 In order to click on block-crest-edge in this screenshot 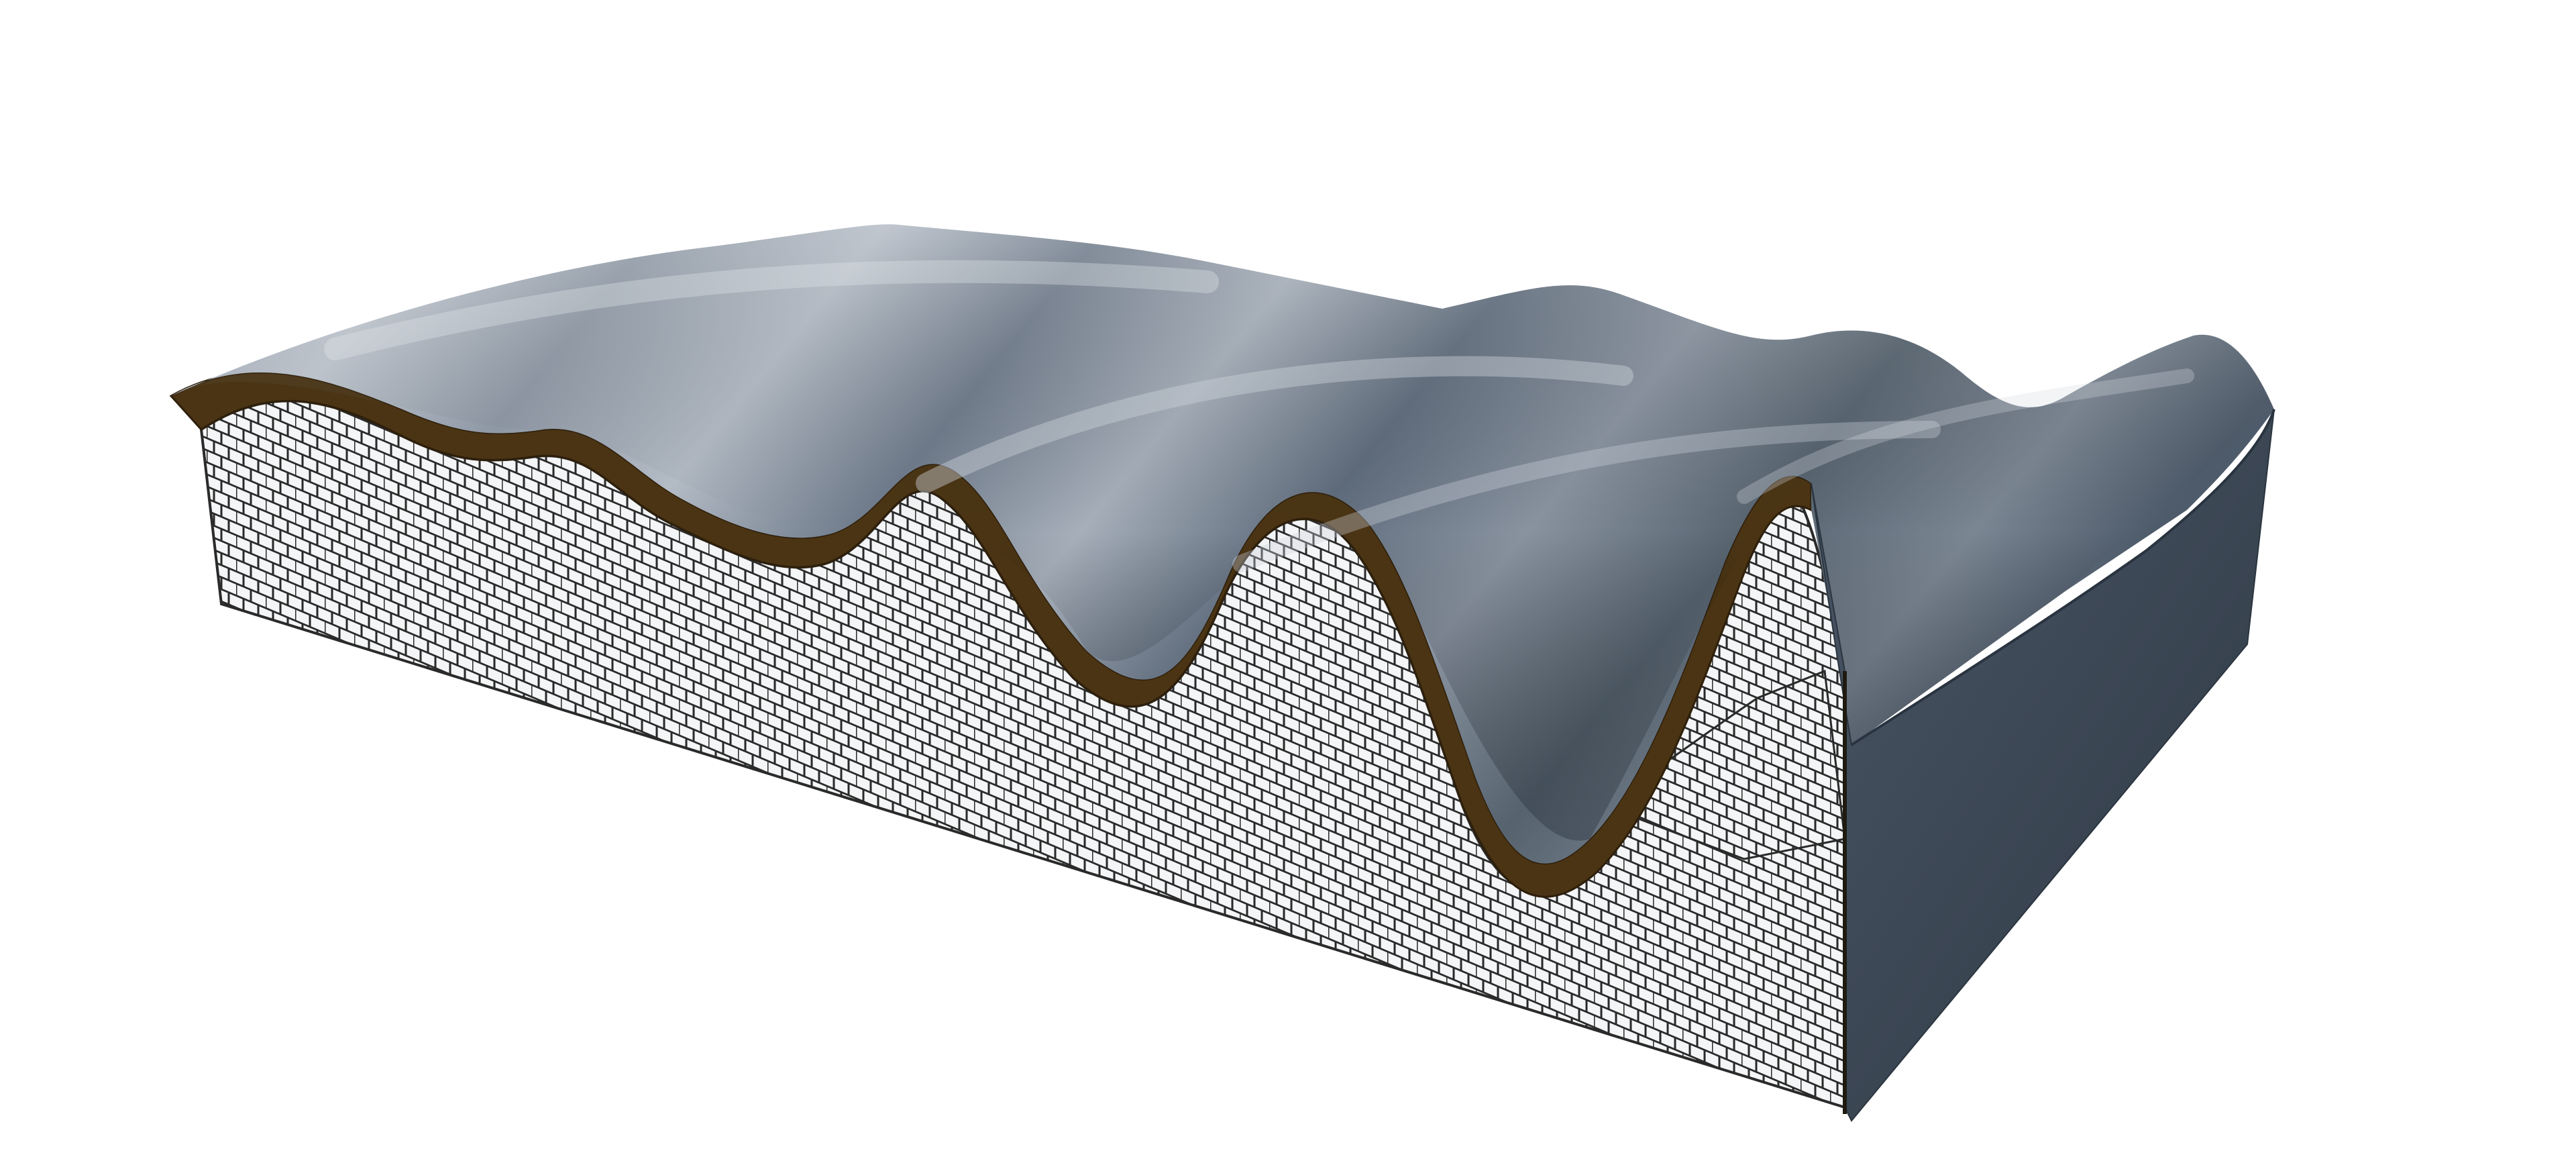, I will do `click(2062, 578)`.